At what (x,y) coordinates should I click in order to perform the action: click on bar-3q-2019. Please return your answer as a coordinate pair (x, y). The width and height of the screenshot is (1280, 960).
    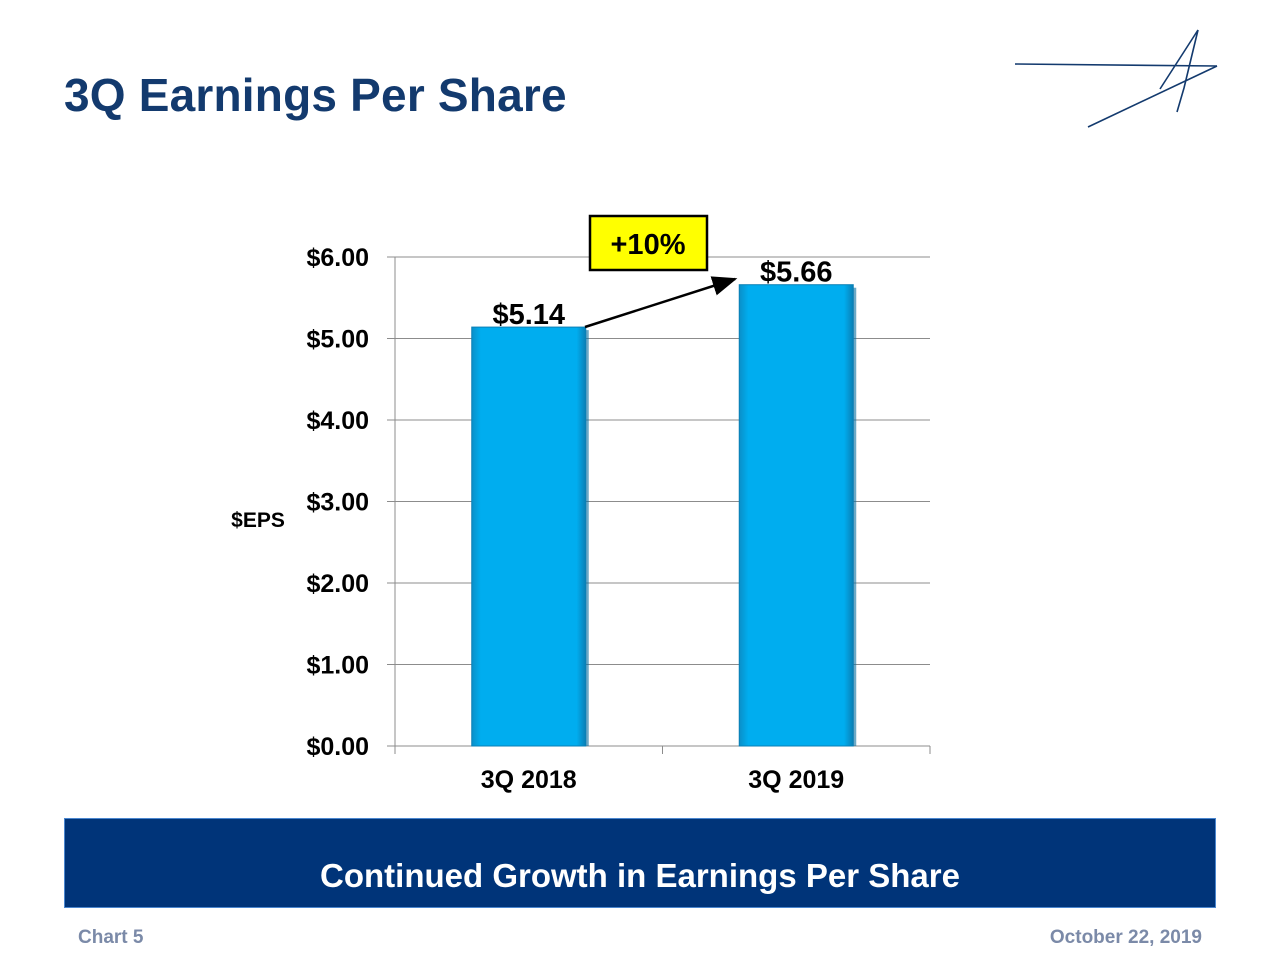
    Looking at the image, I should click on (796, 515).